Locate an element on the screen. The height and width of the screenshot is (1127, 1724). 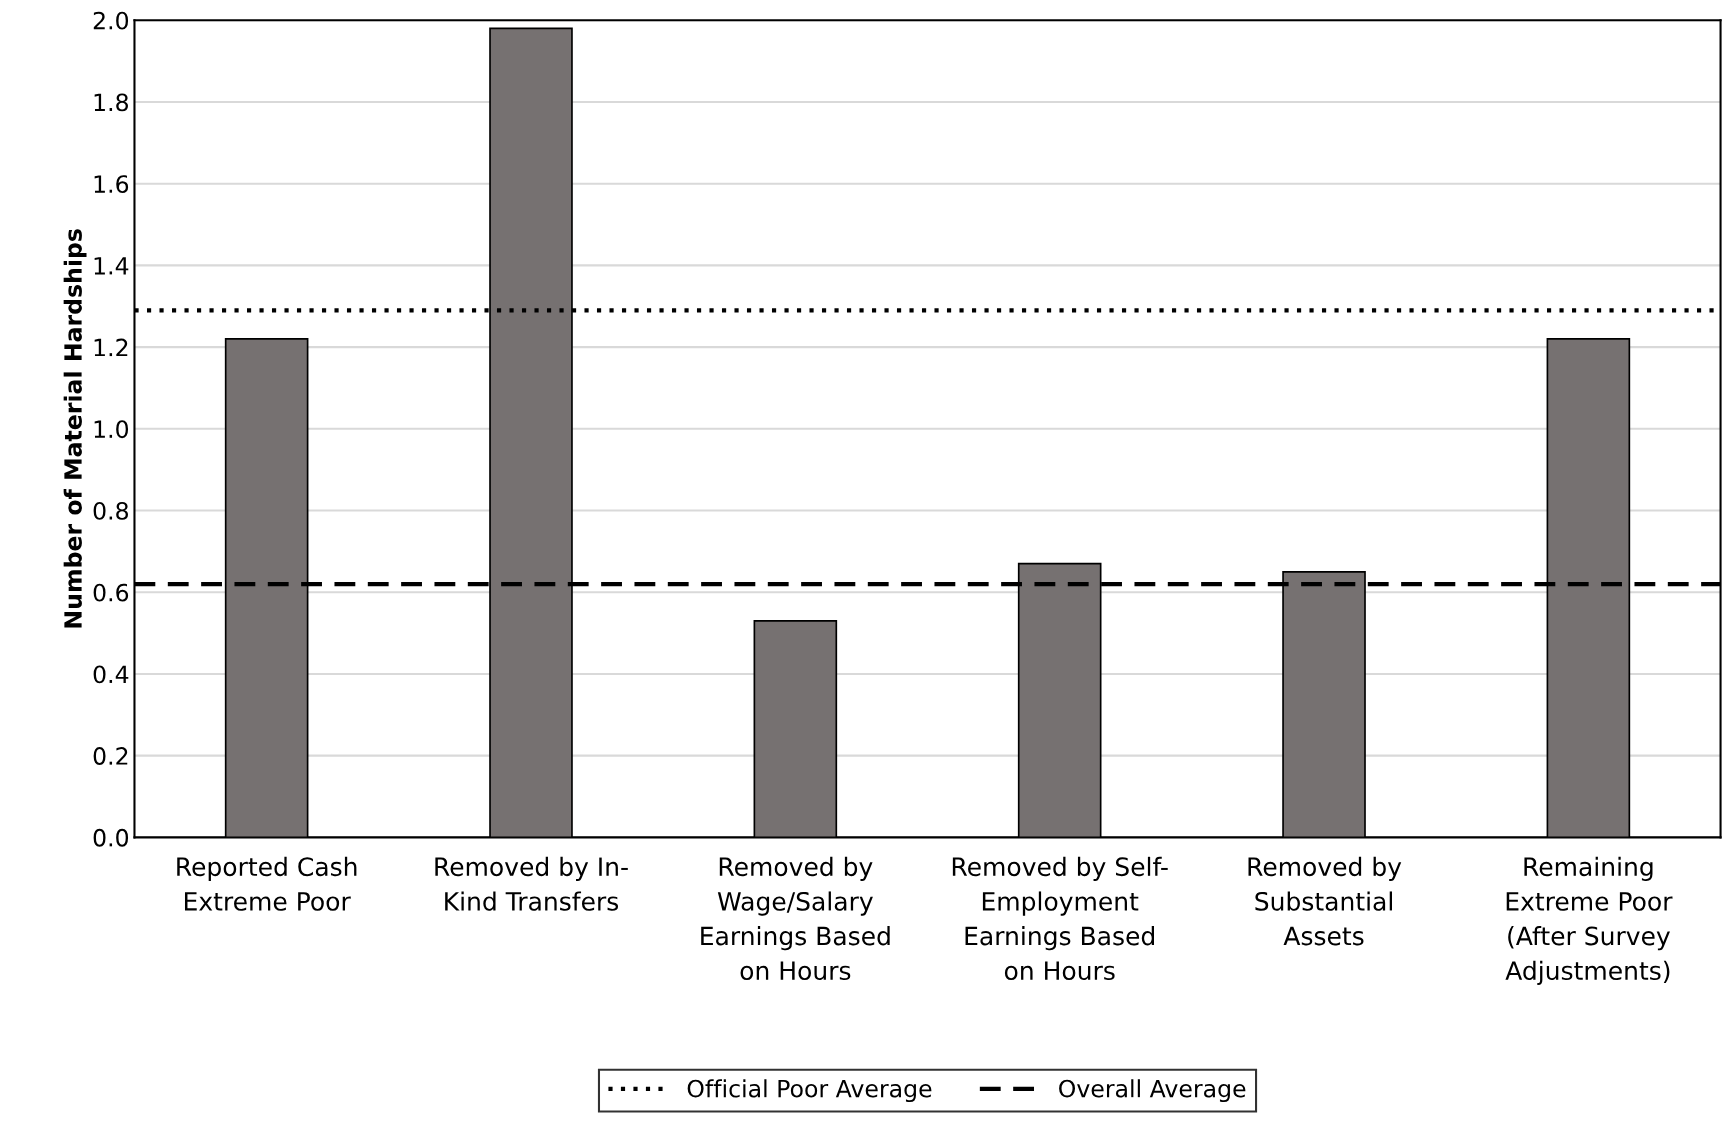
y-tick-label: 0.4 is located at coordinates (111, 674).